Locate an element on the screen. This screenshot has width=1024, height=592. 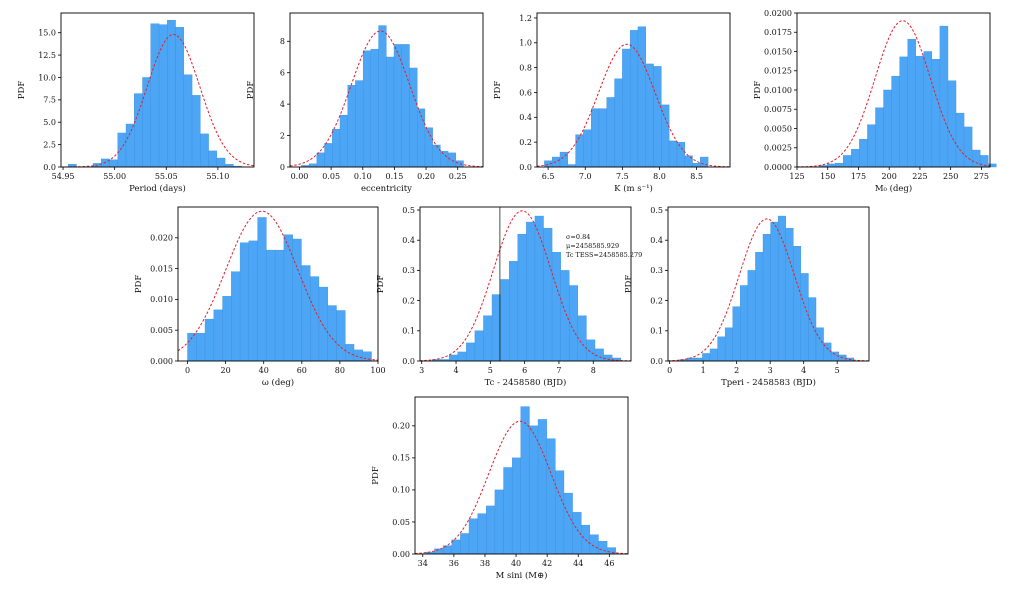
y-tick-label: 0.0075 is located at coordinates (778, 109).